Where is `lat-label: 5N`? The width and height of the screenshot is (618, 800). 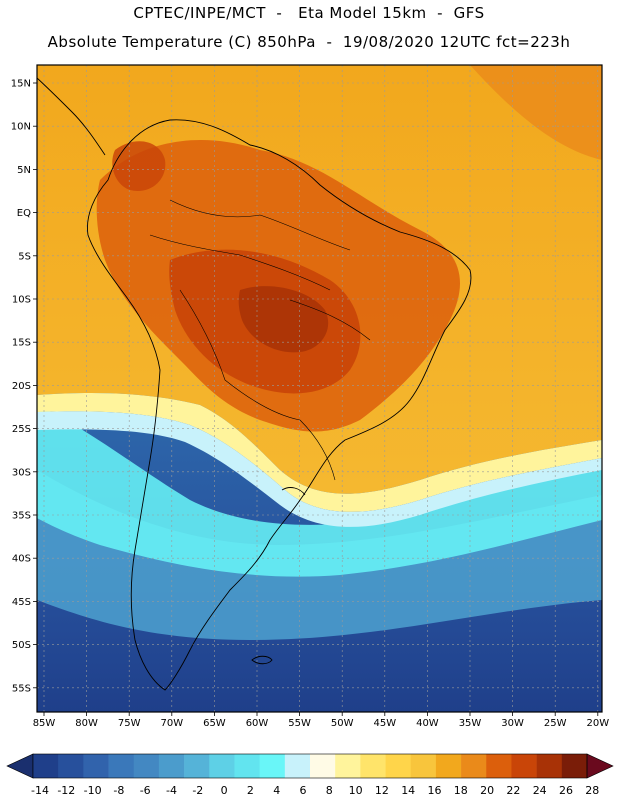 lat-label: 5N is located at coordinates (24, 170).